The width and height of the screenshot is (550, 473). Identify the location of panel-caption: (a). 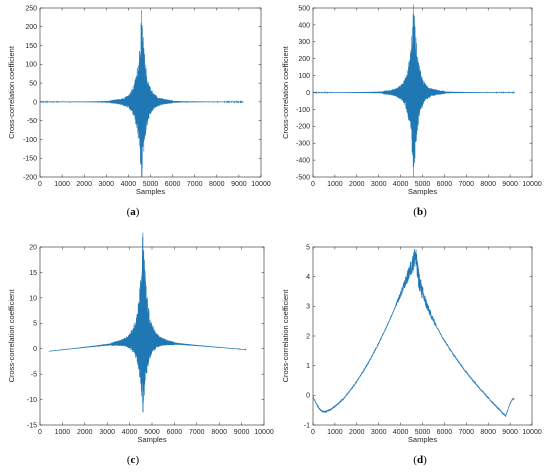
(133, 212).